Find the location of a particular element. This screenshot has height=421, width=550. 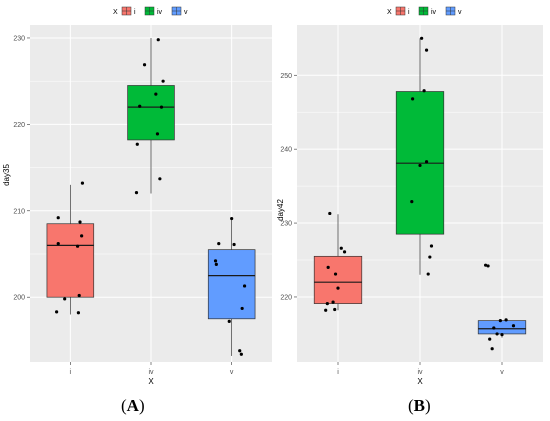

panel-b-y-axis-label: day42 is located at coordinates (280, 210).